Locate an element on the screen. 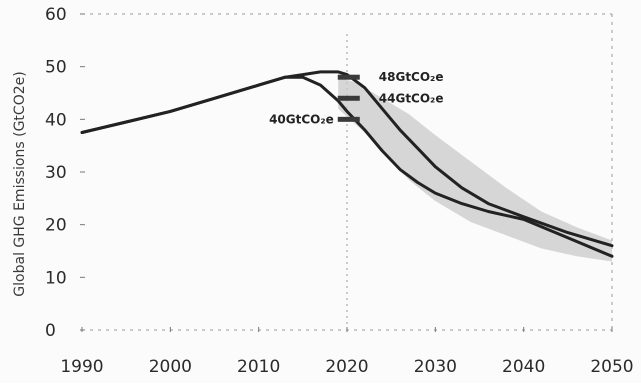 This screenshot has height=387, width=641. x-tick-label-2030: 2030 is located at coordinates (435, 367).